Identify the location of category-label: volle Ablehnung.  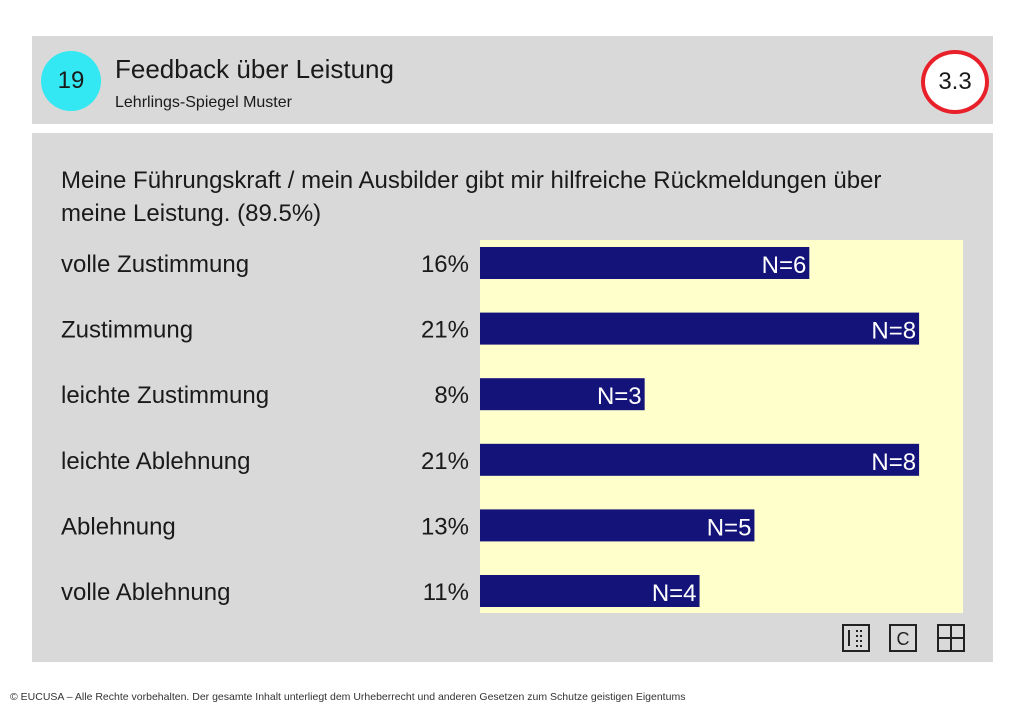
(145, 592).